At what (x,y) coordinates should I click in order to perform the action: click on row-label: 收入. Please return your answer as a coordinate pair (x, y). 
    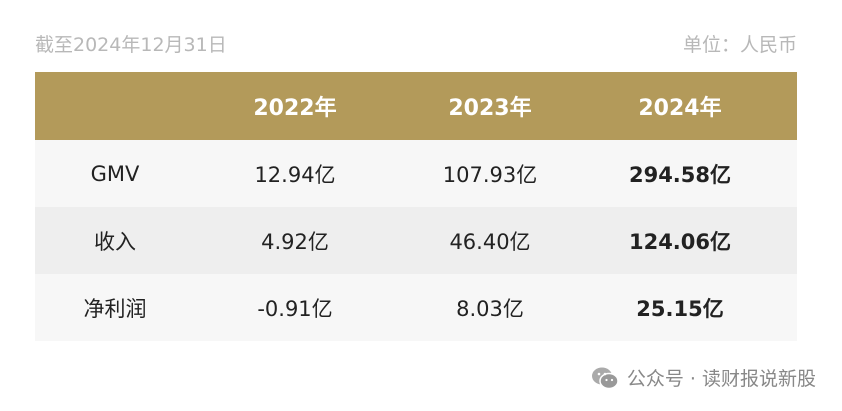
    Looking at the image, I should click on (115, 241).